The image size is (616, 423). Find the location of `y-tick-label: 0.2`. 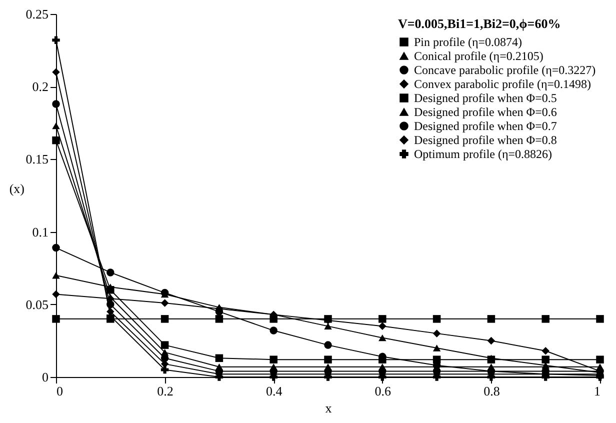

y-tick-label: 0.2 is located at coordinates (40, 86).